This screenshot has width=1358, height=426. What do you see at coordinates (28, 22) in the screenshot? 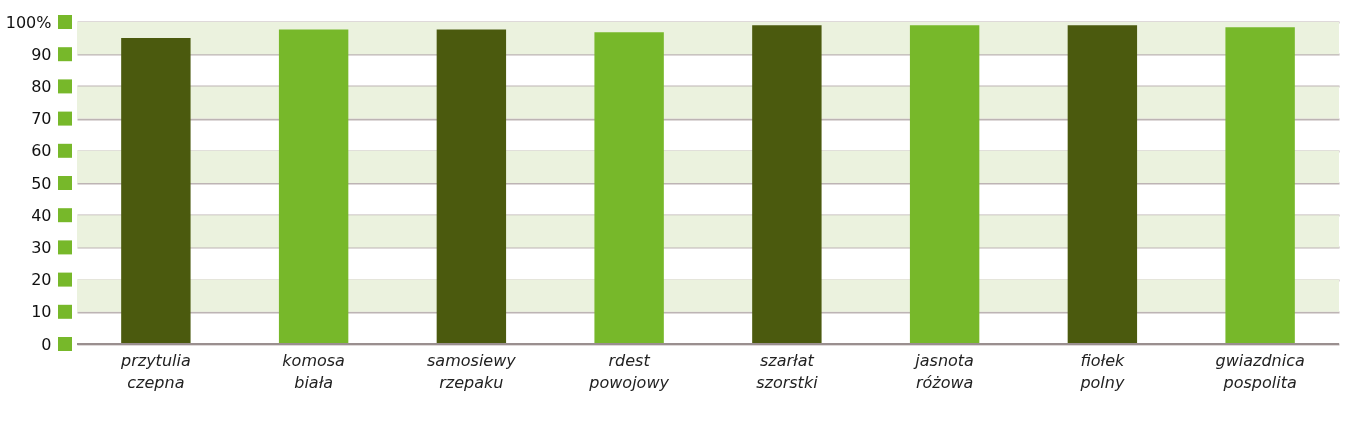
I see `y-tick-label: 100%` at bounding box center [28, 22].